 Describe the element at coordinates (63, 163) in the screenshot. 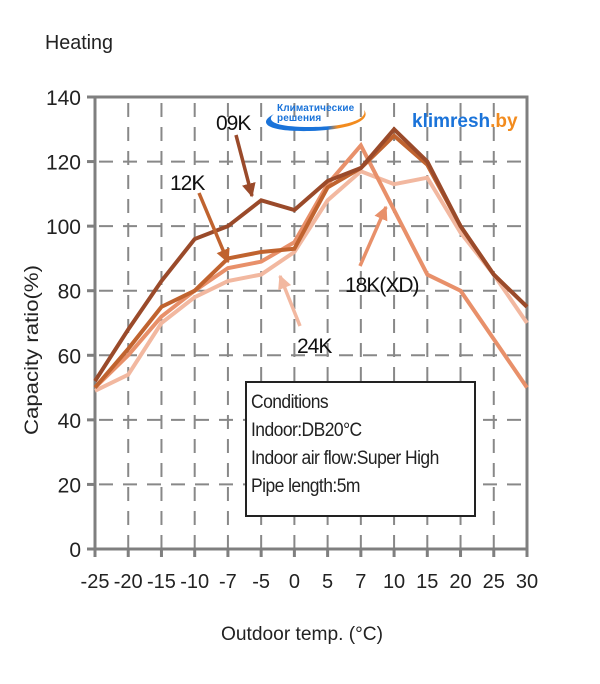

I see `y-tick-label: 120` at that location.